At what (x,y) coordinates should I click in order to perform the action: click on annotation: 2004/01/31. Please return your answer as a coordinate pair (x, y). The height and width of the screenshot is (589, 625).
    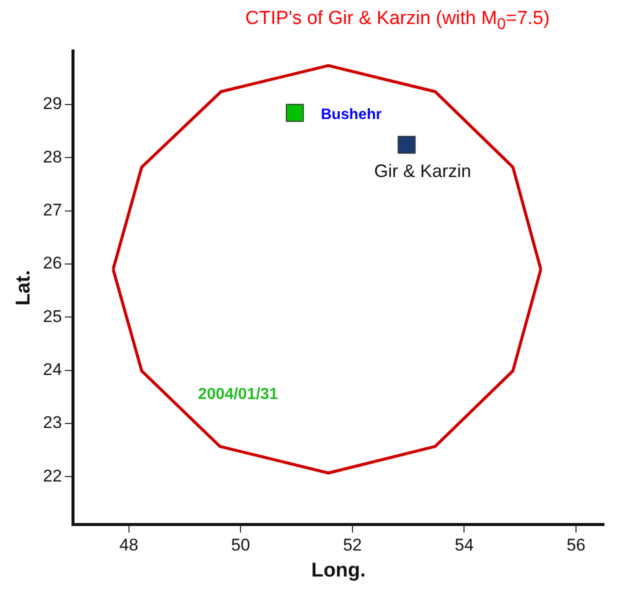
    Looking at the image, I should click on (238, 395).